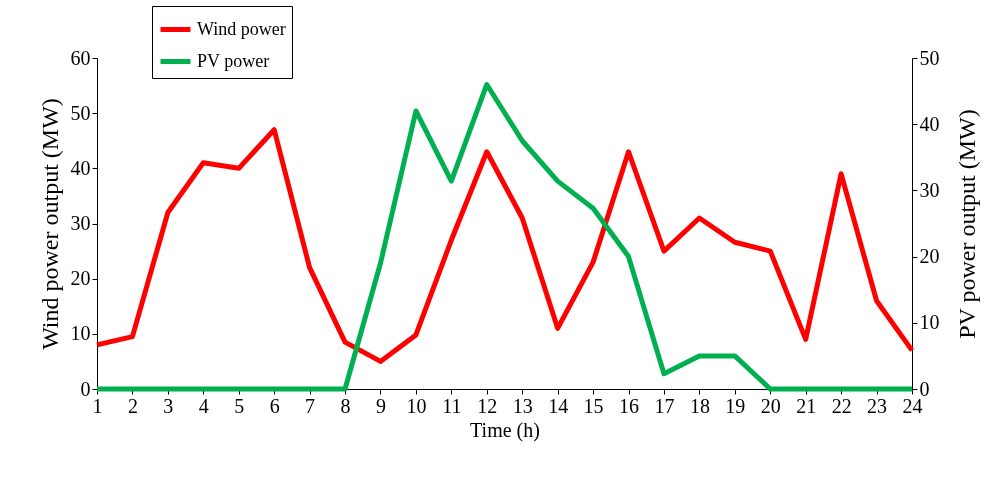  I want to click on x-tick-label: 22, so click(841, 405).